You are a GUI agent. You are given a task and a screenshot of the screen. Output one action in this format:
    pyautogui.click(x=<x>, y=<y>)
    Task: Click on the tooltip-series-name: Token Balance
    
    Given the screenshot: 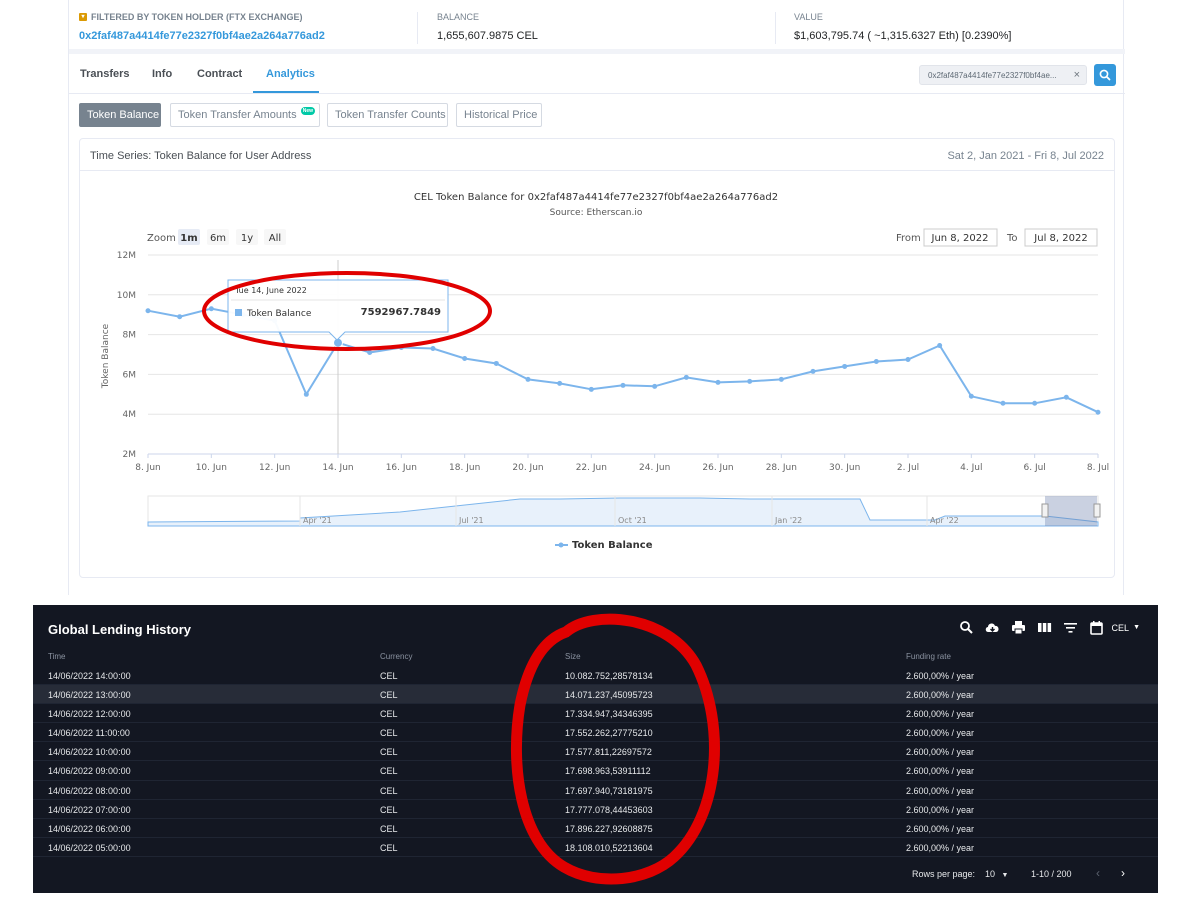 What is the action you would take?
    pyautogui.click(x=279, y=314)
    